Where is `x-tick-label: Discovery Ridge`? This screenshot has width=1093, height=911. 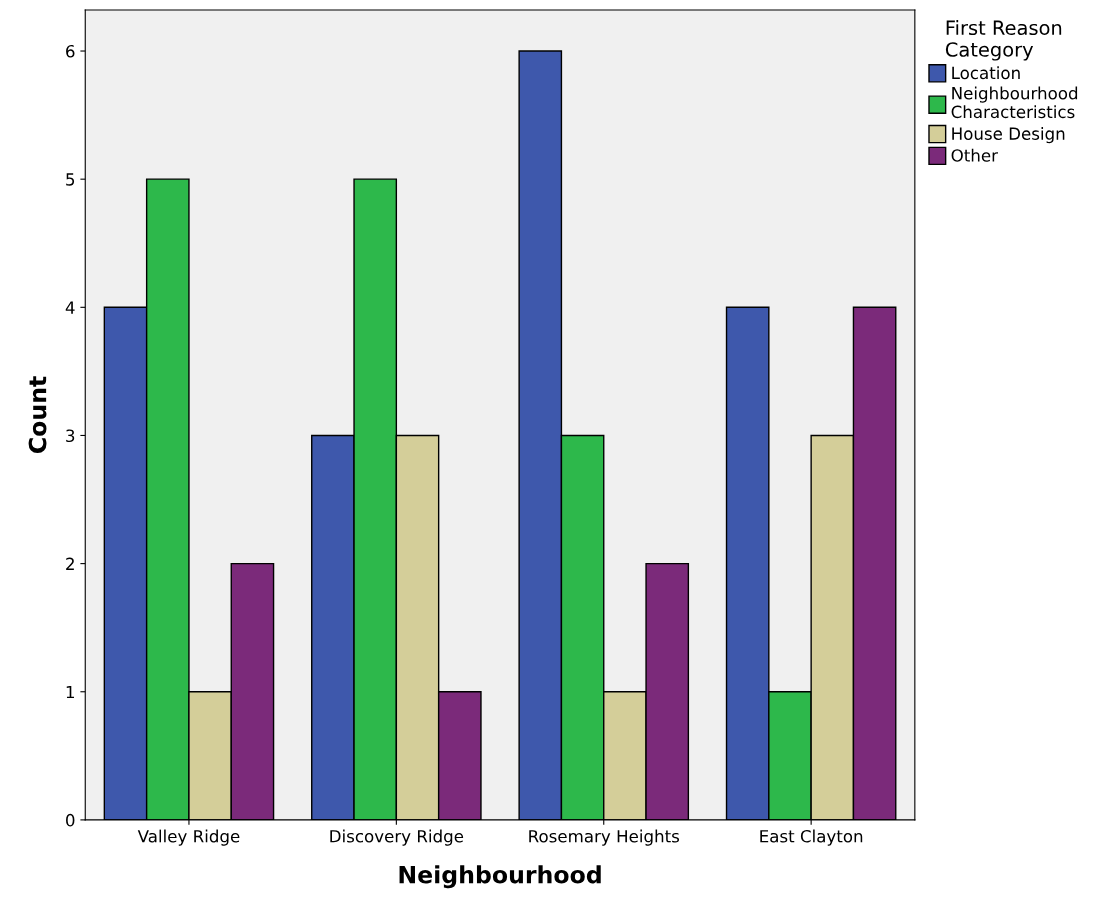 x-tick-label: Discovery Ridge is located at coordinates (397, 837).